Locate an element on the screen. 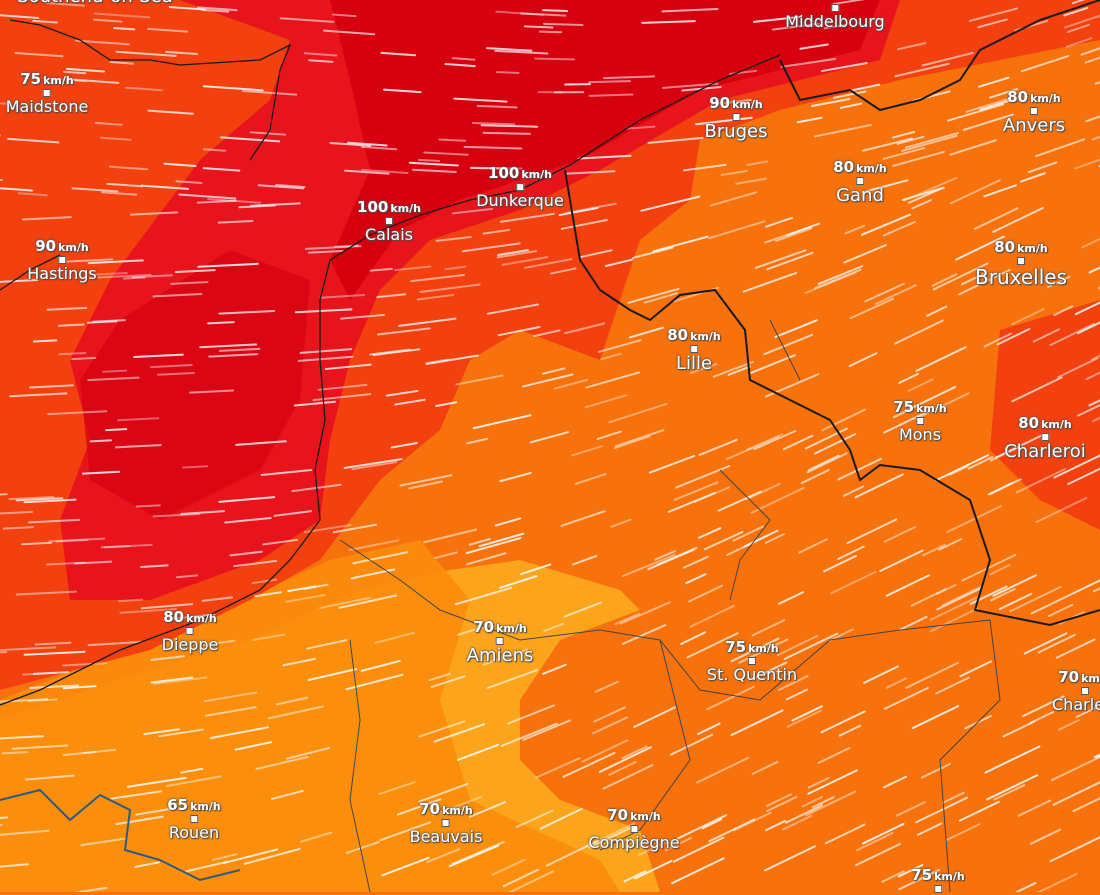 The image size is (1100, 895). city-name: Middelbourg is located at coordinates (834, 22).